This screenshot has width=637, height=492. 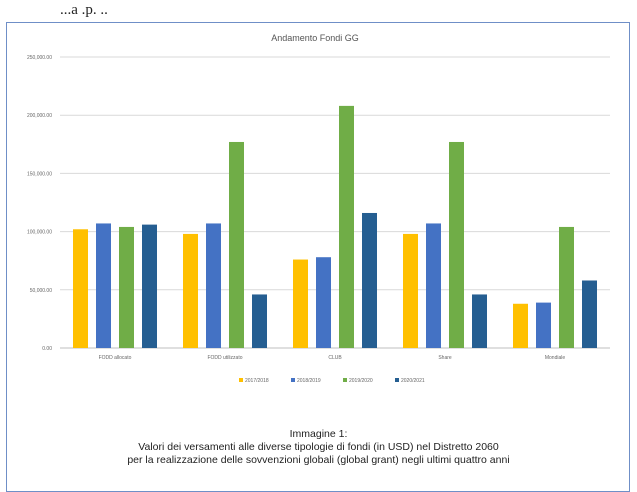 What do you see at coordinates (39, 116) in the screenshot?
I see `y-tick-label: 200,000.00` at bounding box center [39, 116].